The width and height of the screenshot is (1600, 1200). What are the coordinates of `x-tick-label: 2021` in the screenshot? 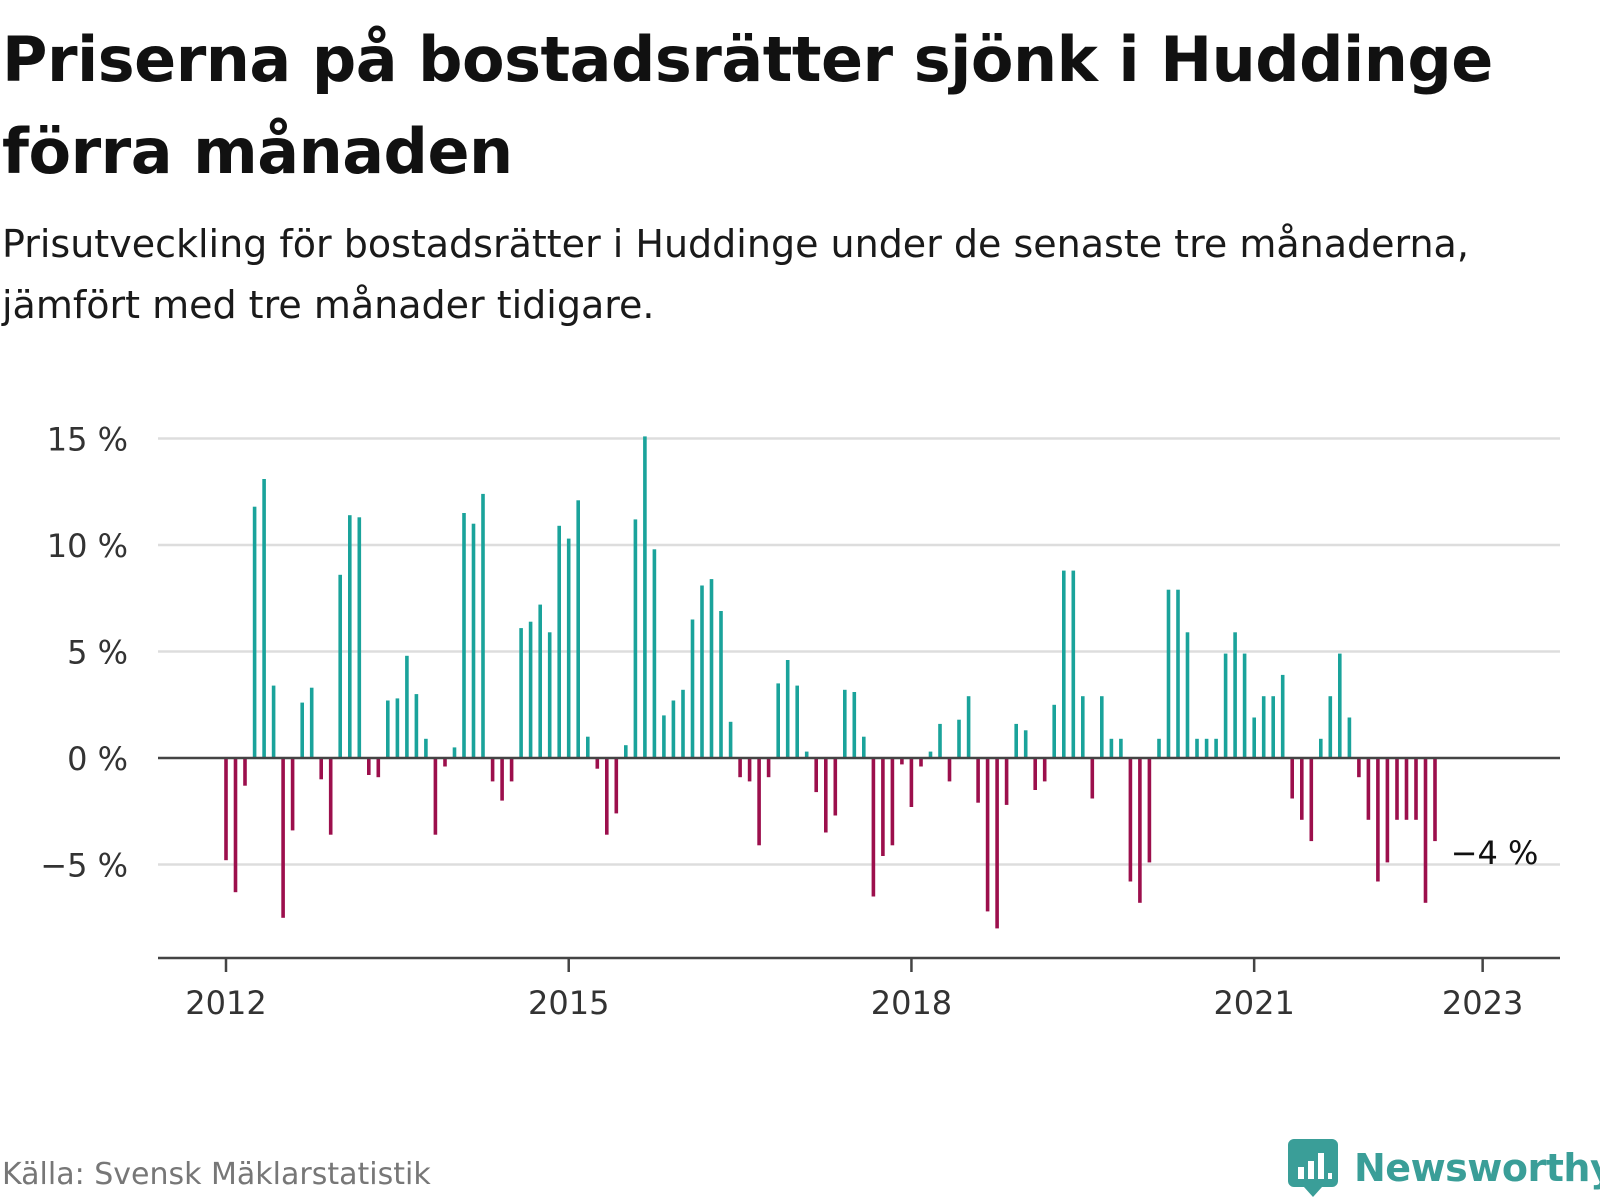 It's located at (1253, 1002).